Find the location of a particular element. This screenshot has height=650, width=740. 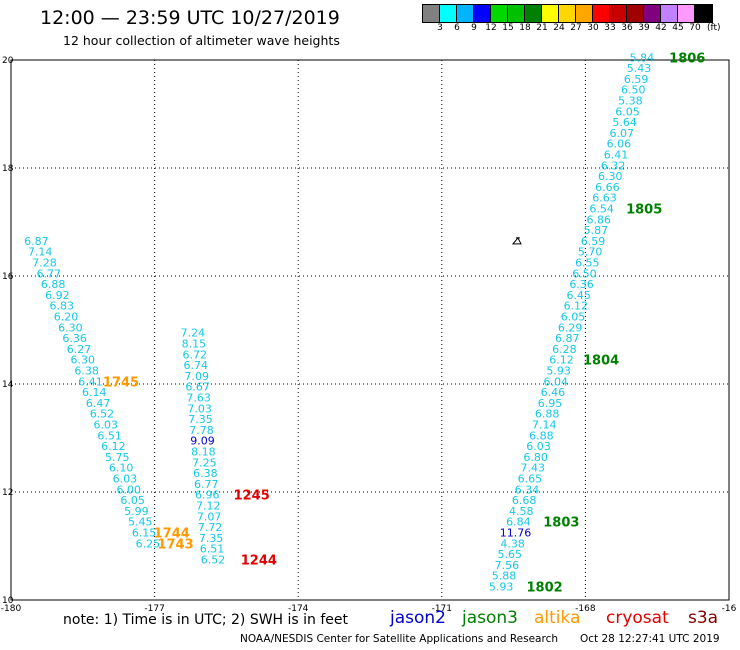

swh-value: 4.38 is located at coordinates (512, 543).